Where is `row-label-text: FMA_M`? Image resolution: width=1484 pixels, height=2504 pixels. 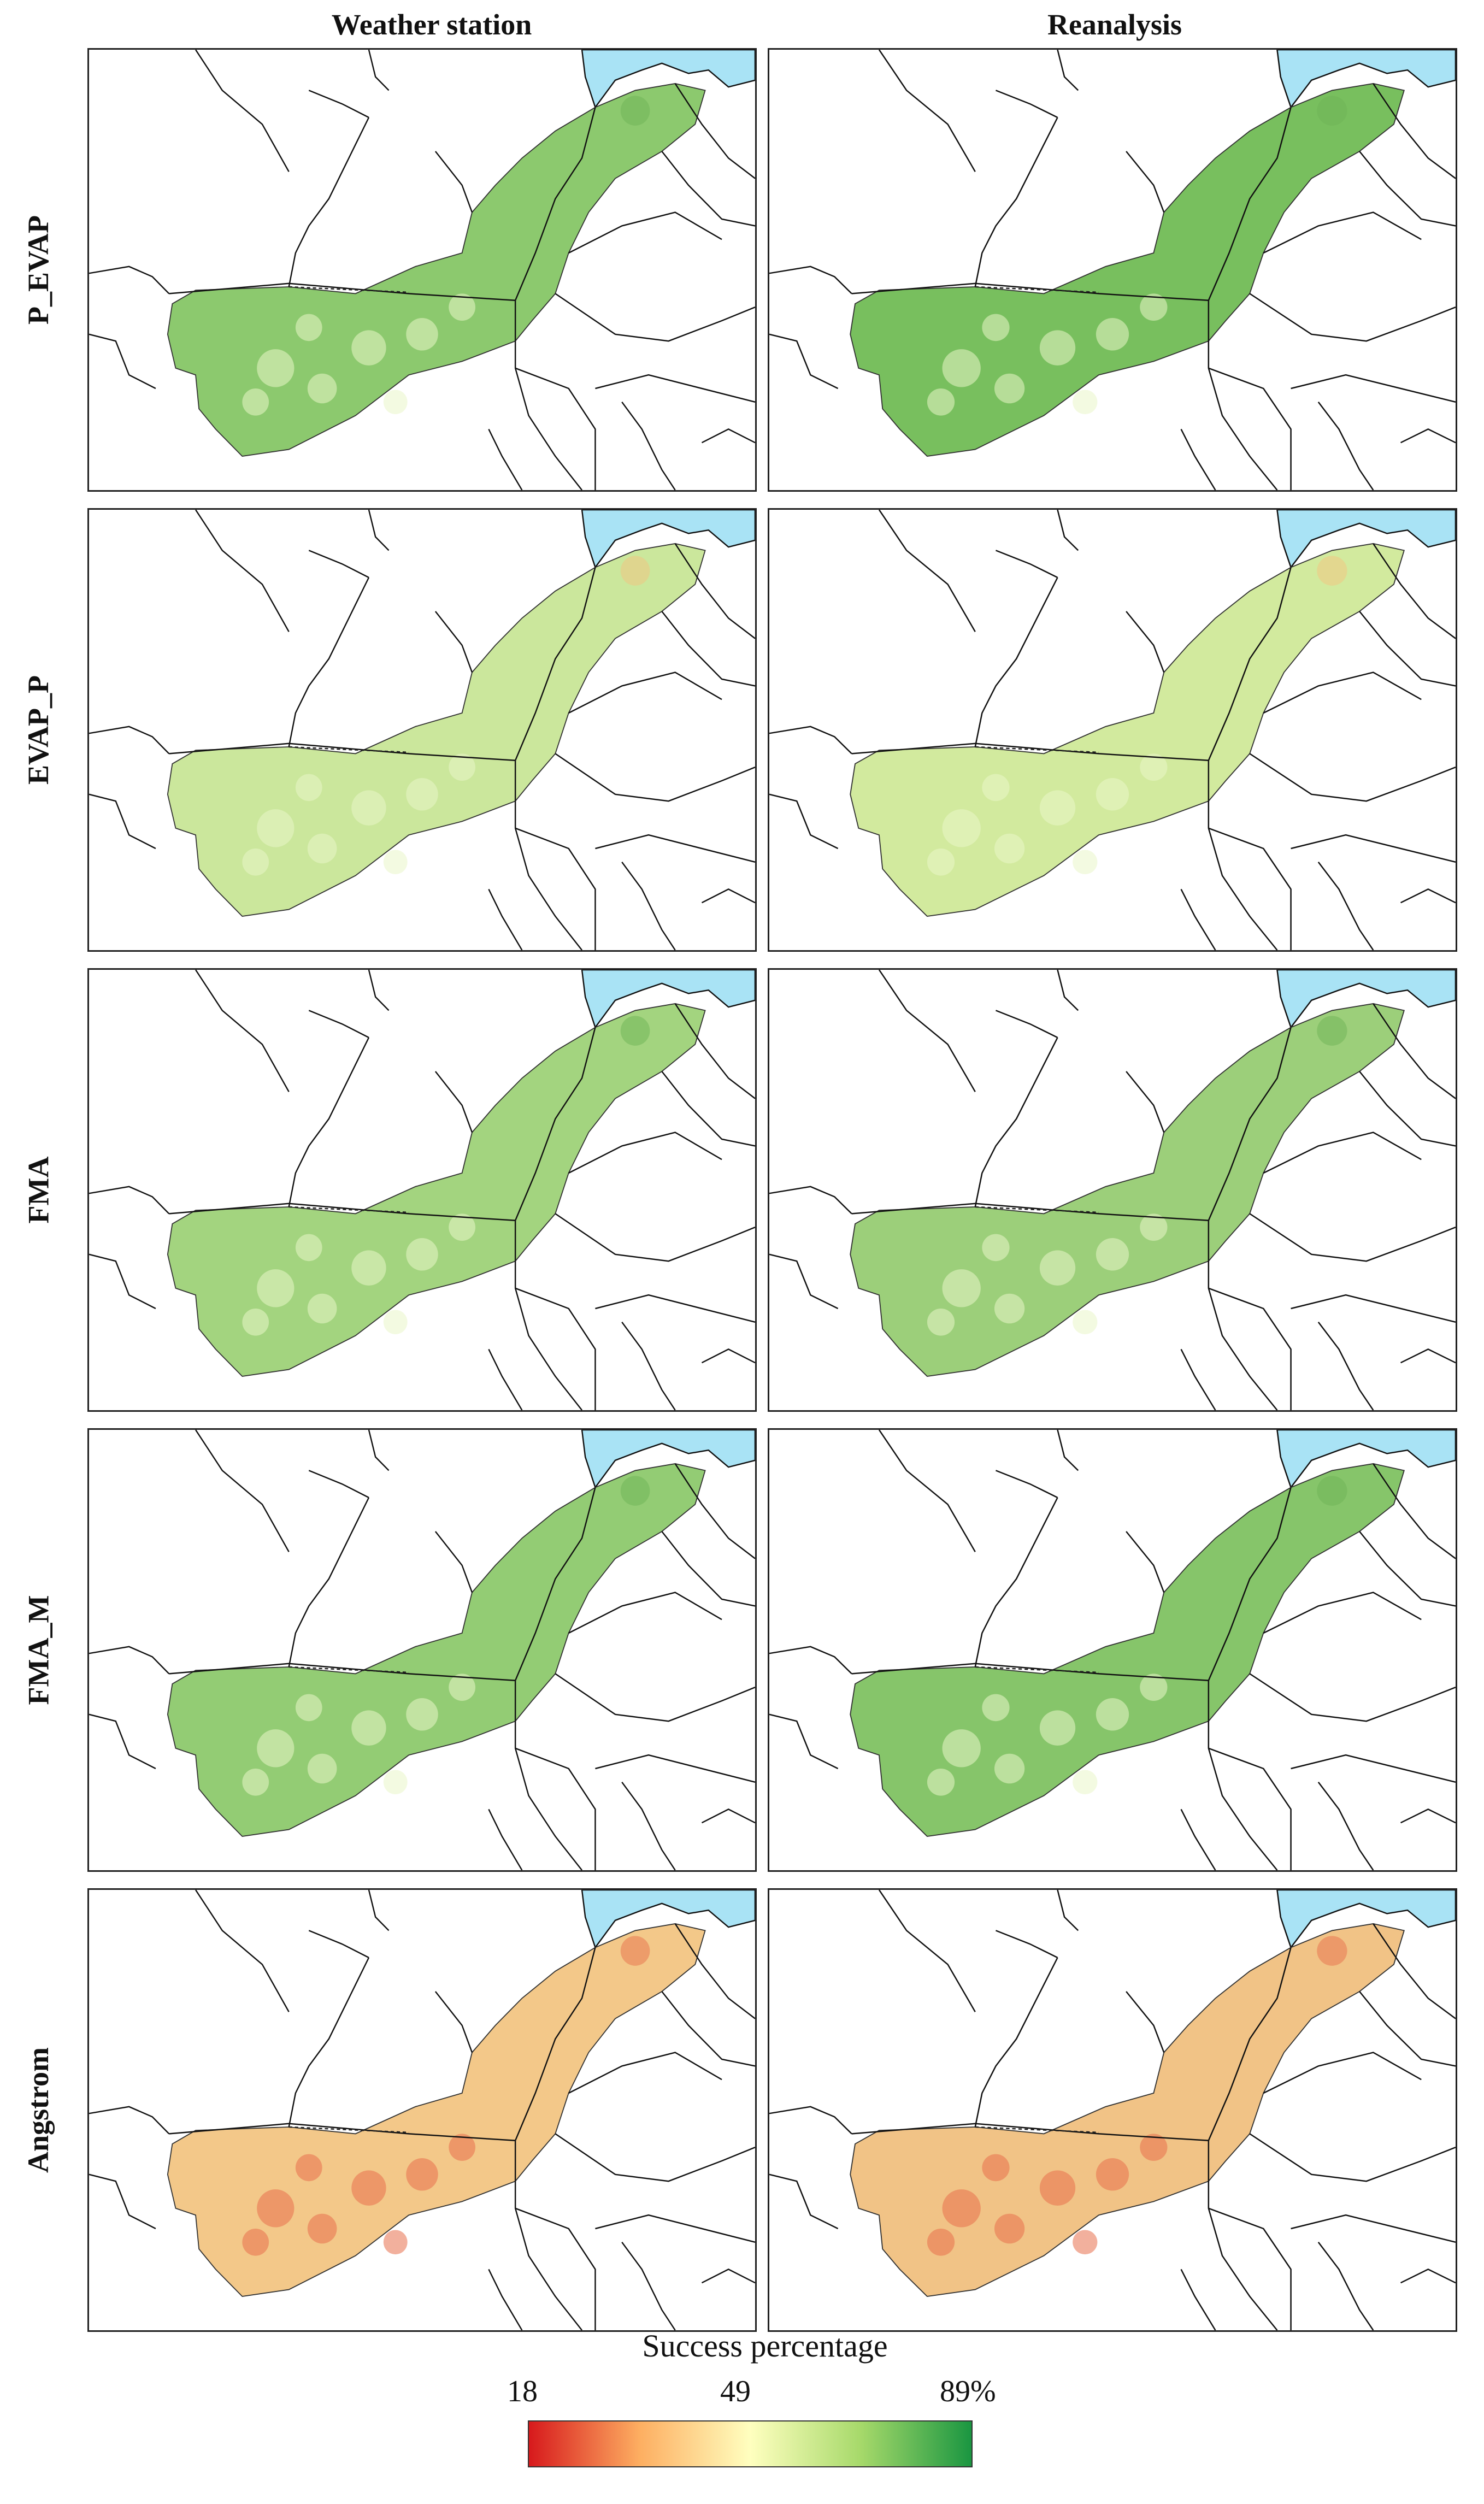 row-label-text: FMA_M is located at coordinates (38, 1650).